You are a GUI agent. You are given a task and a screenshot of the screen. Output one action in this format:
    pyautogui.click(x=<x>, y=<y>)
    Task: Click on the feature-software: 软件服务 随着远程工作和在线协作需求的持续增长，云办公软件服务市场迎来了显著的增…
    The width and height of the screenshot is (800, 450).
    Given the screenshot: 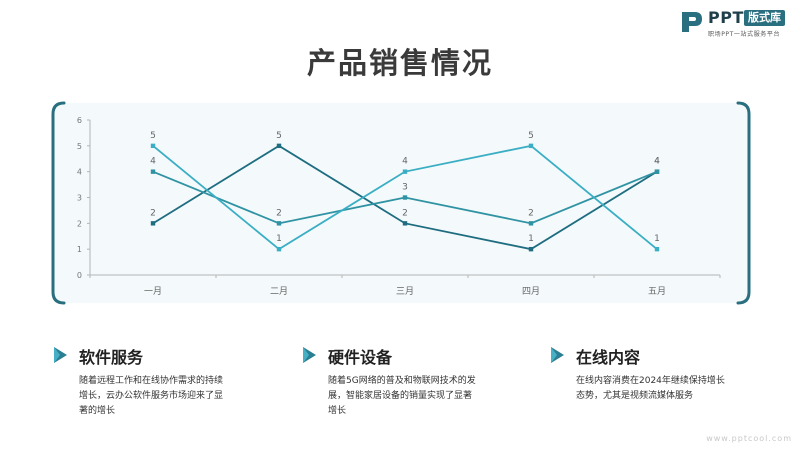 What is the action you would take?
    pyautogui.click(x=152, y=380)
    